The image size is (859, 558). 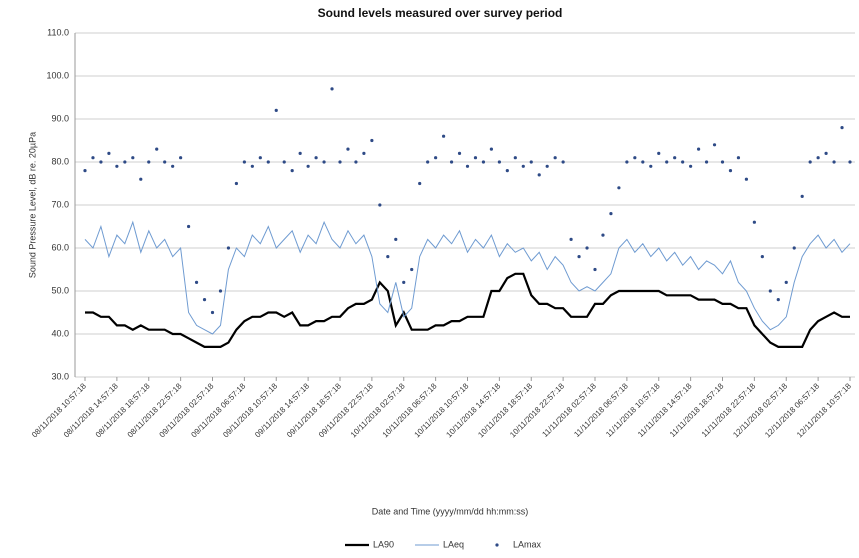 What do you see at coordinates (60, 161) in the screenshot?
I see `y-tick-label: 80.0` at bounding box center [60, 161].